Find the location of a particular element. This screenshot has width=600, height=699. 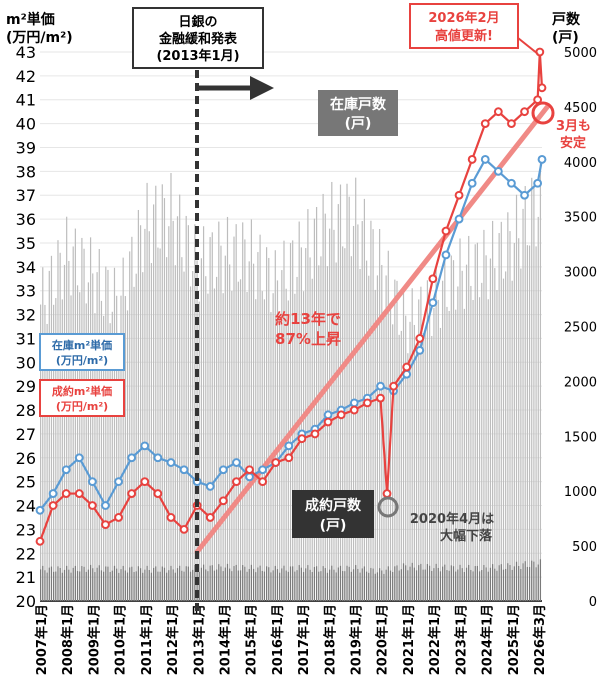

left-tick-label: 35 is located at coordinates (26, 243).